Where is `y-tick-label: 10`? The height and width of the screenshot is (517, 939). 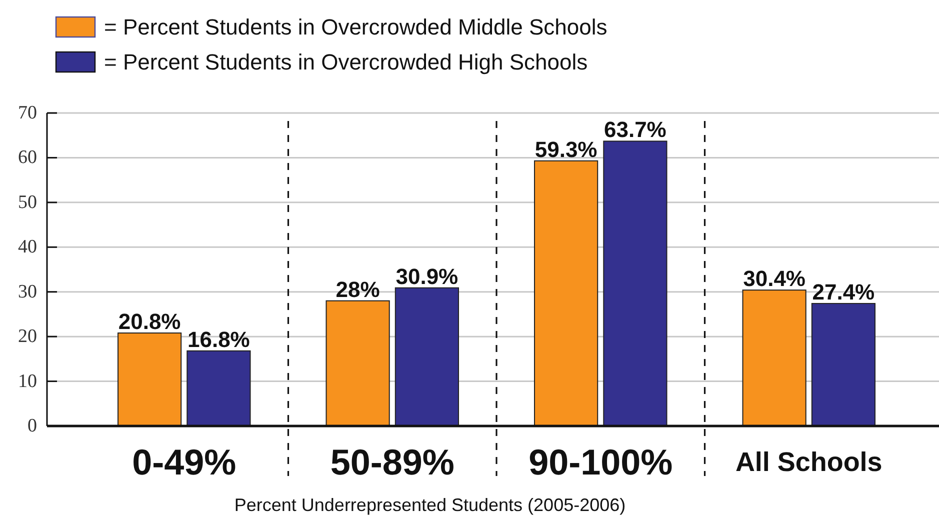 y-tick-label: 10 is located at coordinates (27, 381).